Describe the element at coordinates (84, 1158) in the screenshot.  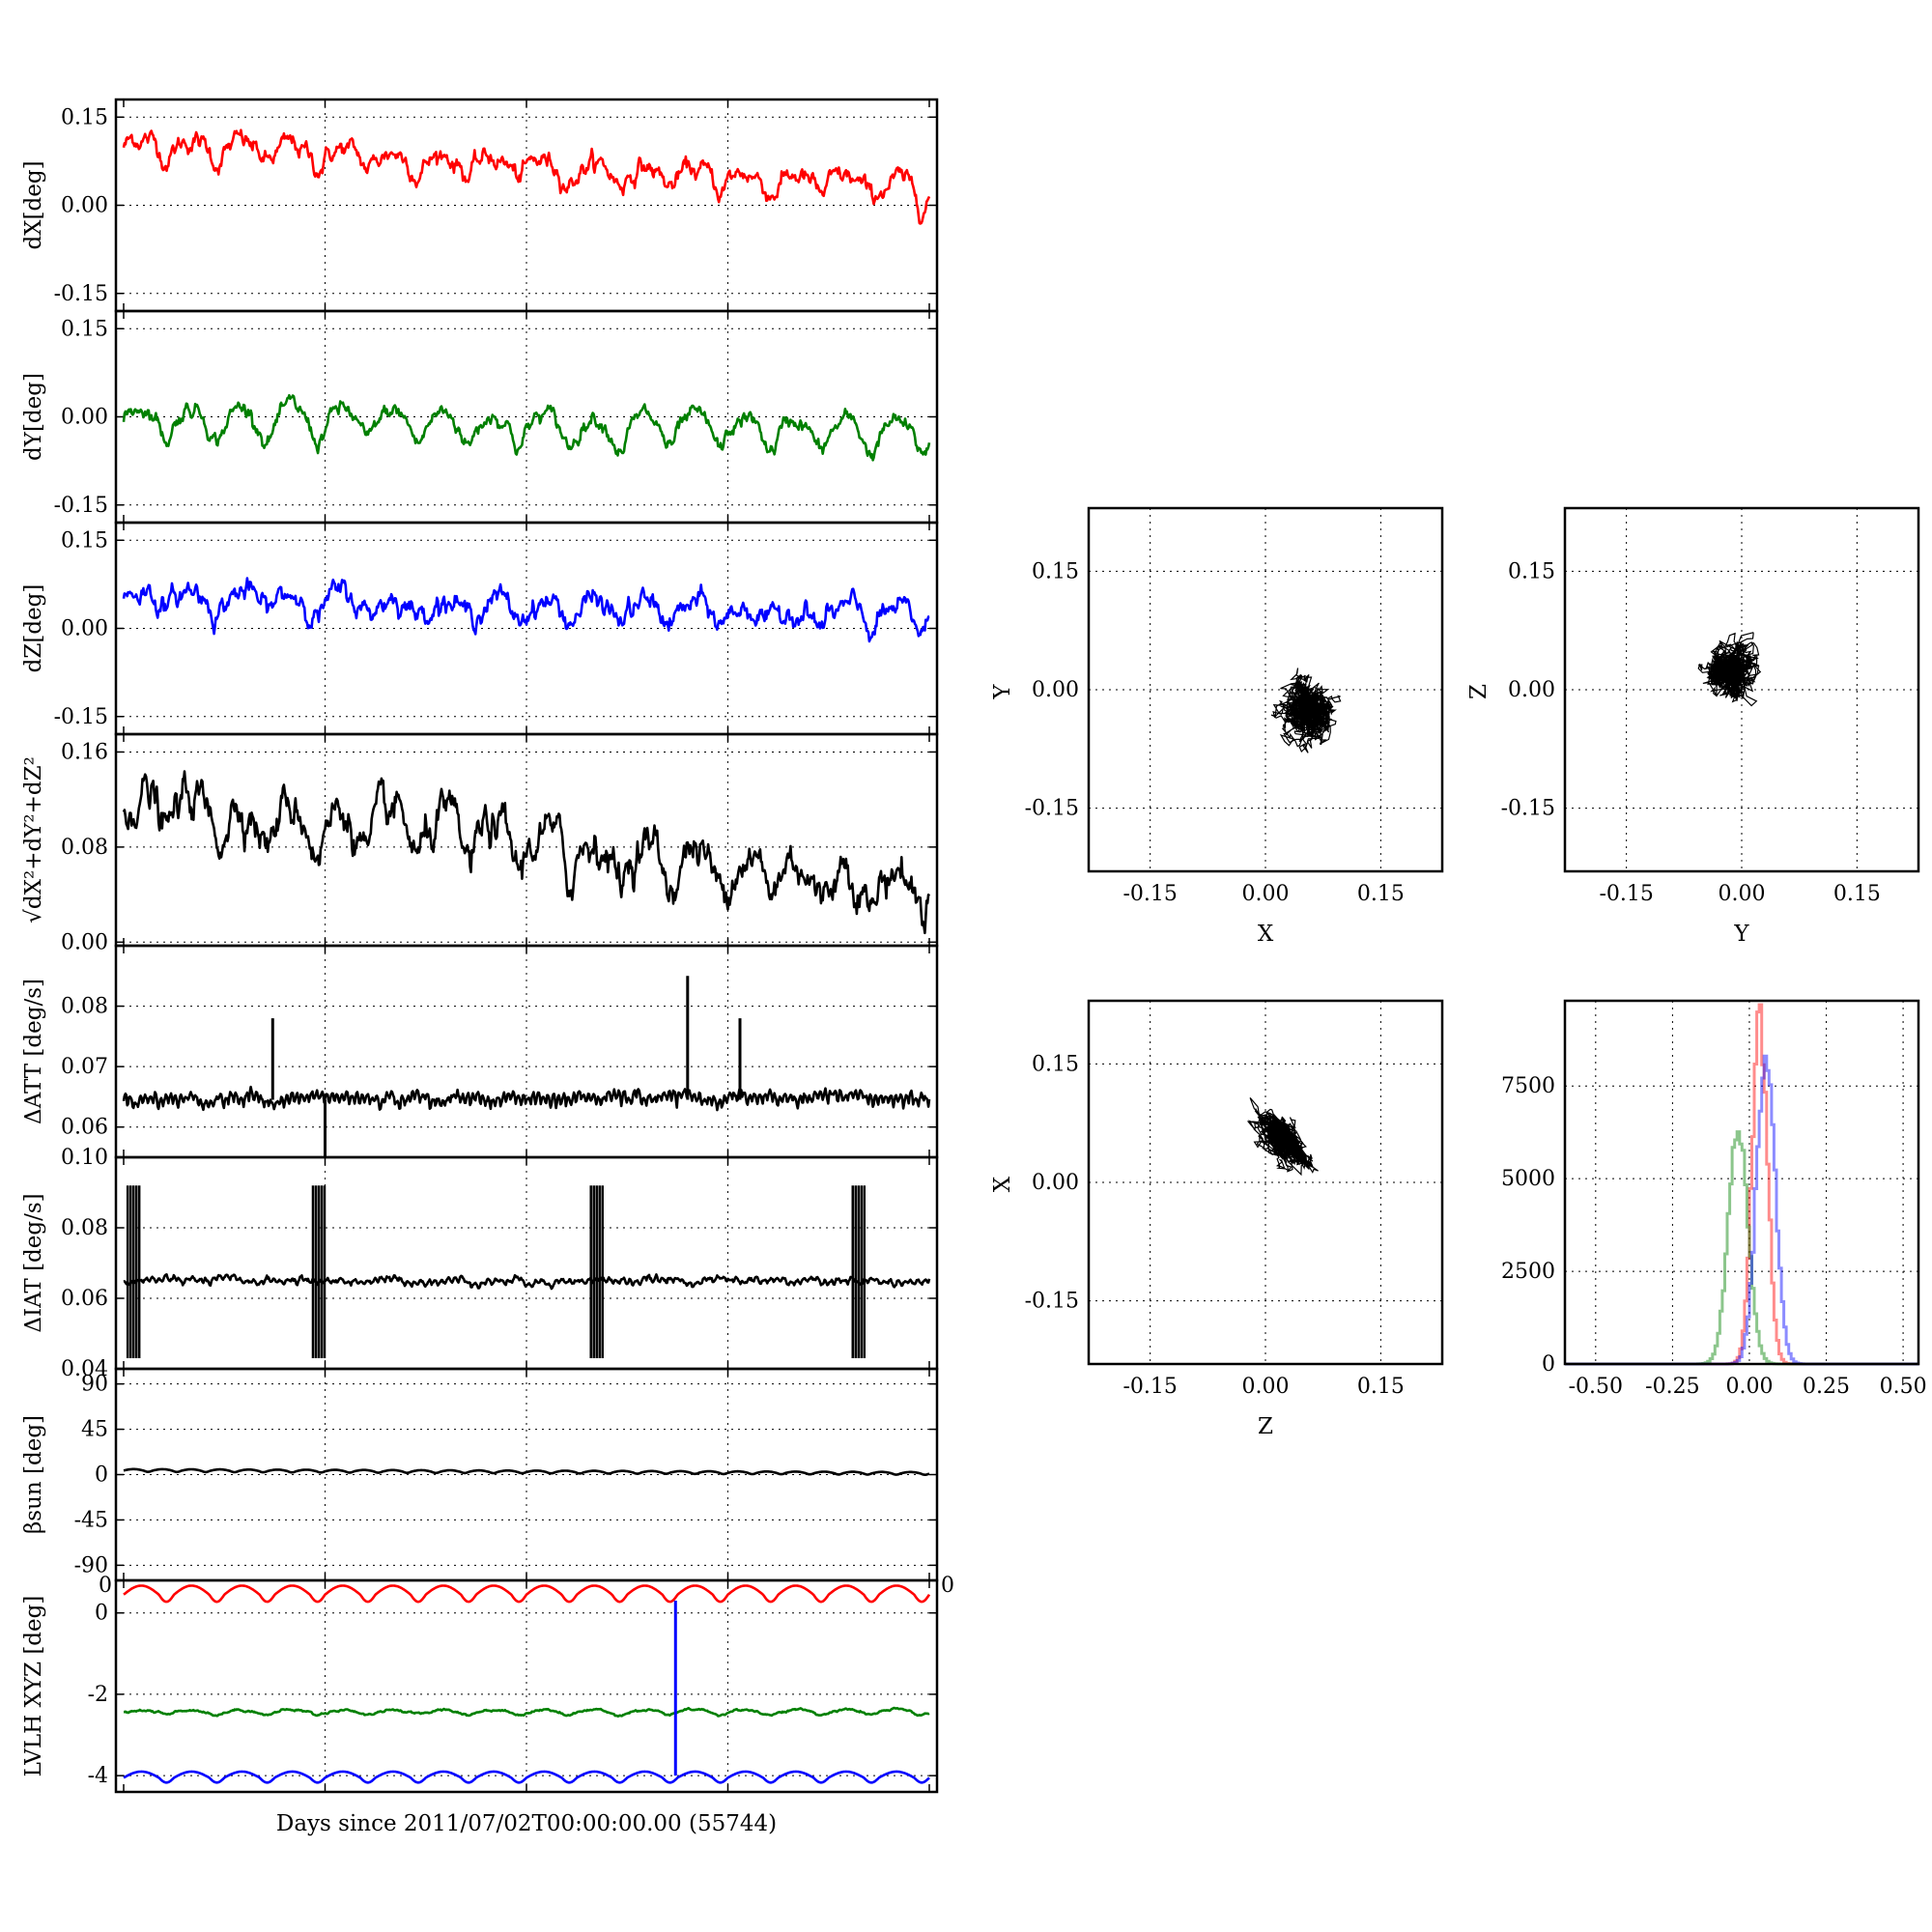
I see `y-tick-label: 0.10` at that location.